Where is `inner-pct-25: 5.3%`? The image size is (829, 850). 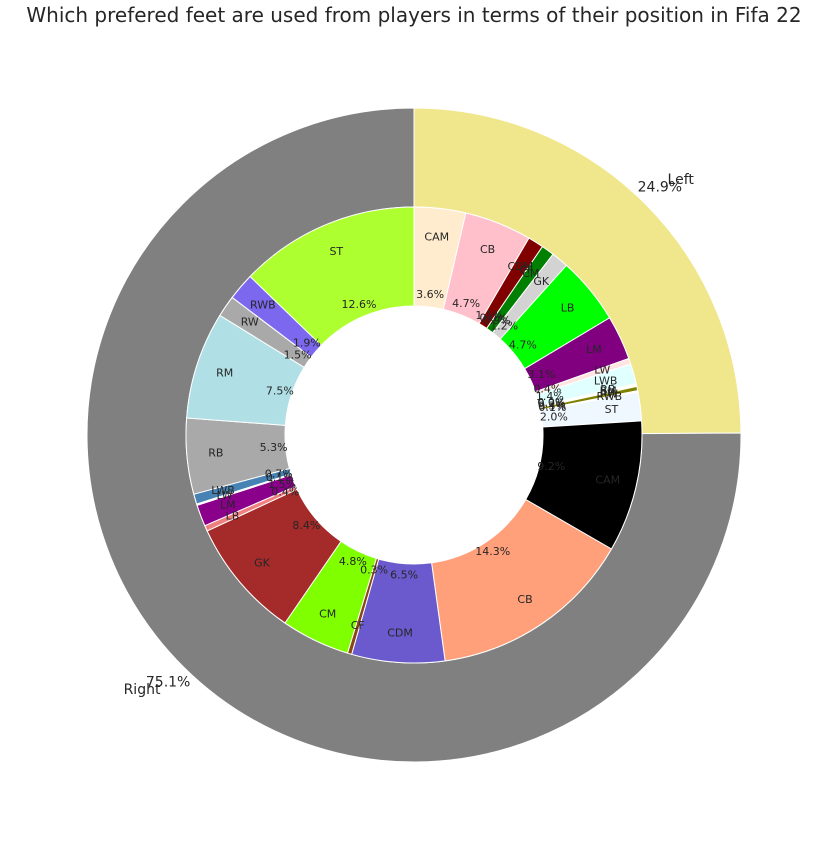
inner-pct-25: 5.3% is located at coordinates (274, 447).